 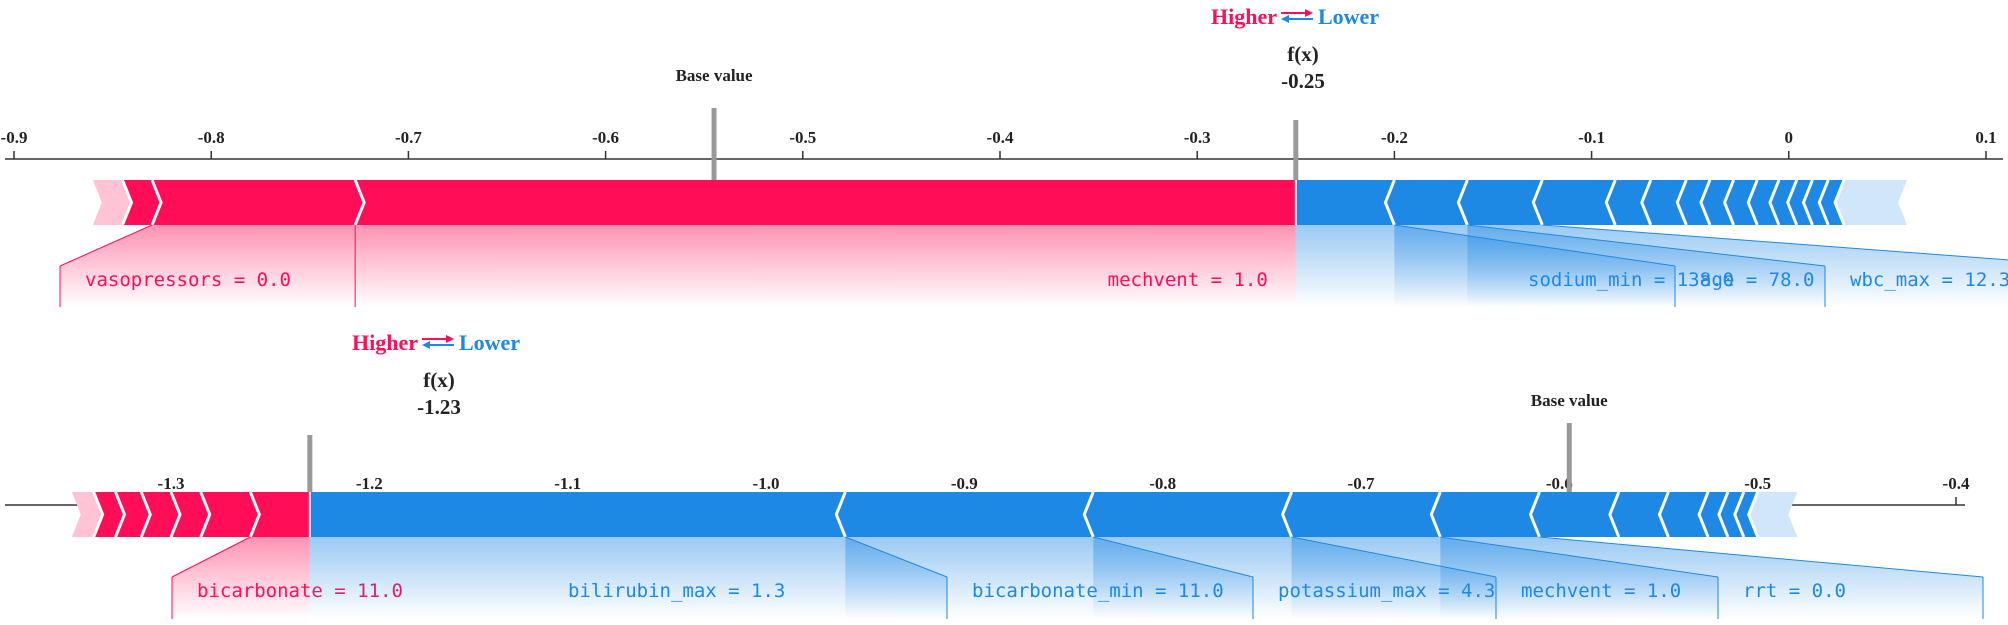 What do you see at coordinates (436, 342) in the screenshot?
I see `legend-higher-lower: Higher Lower` at bounding box center [436, 342].